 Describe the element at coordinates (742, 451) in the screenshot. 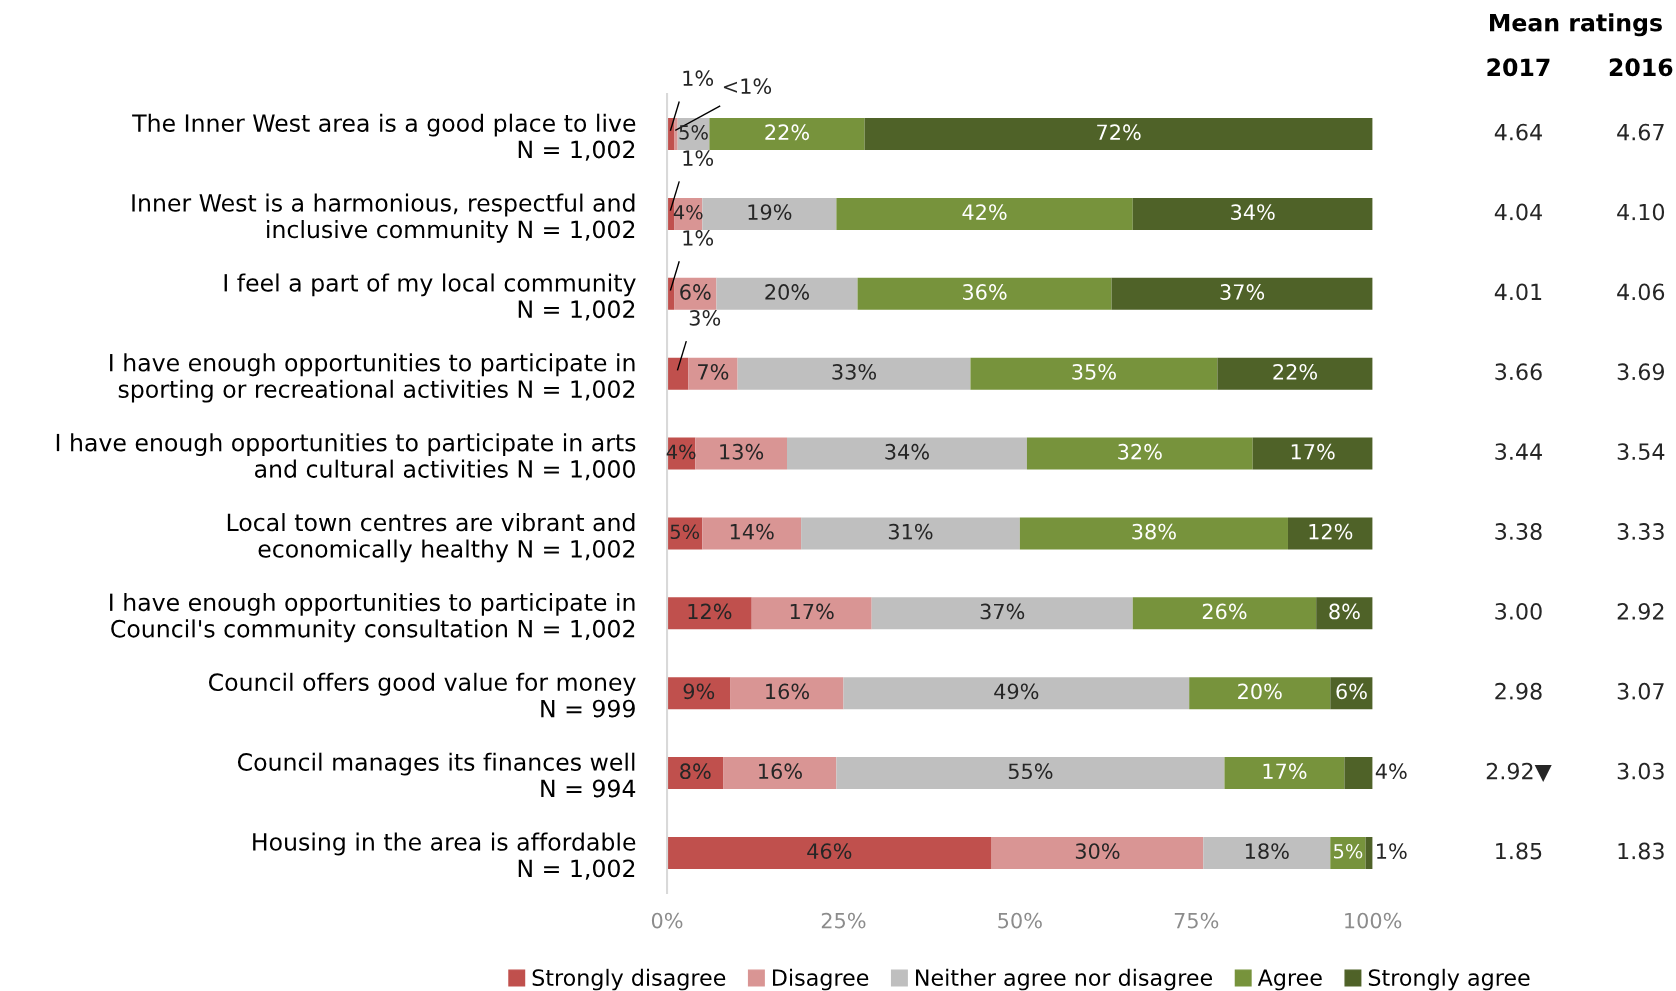

I see `data-label: 13%` at that location.